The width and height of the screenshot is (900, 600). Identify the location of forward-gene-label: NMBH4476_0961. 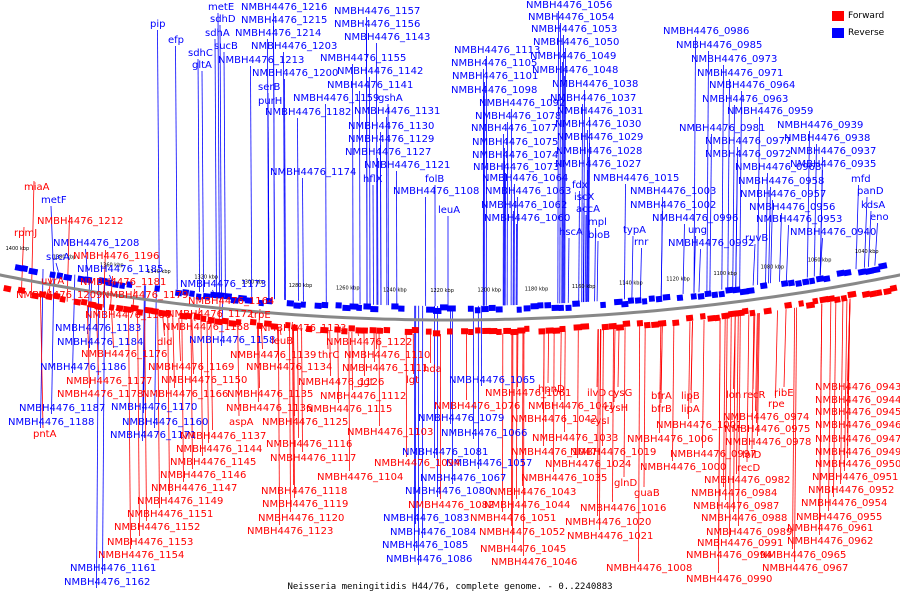
(830, 528).